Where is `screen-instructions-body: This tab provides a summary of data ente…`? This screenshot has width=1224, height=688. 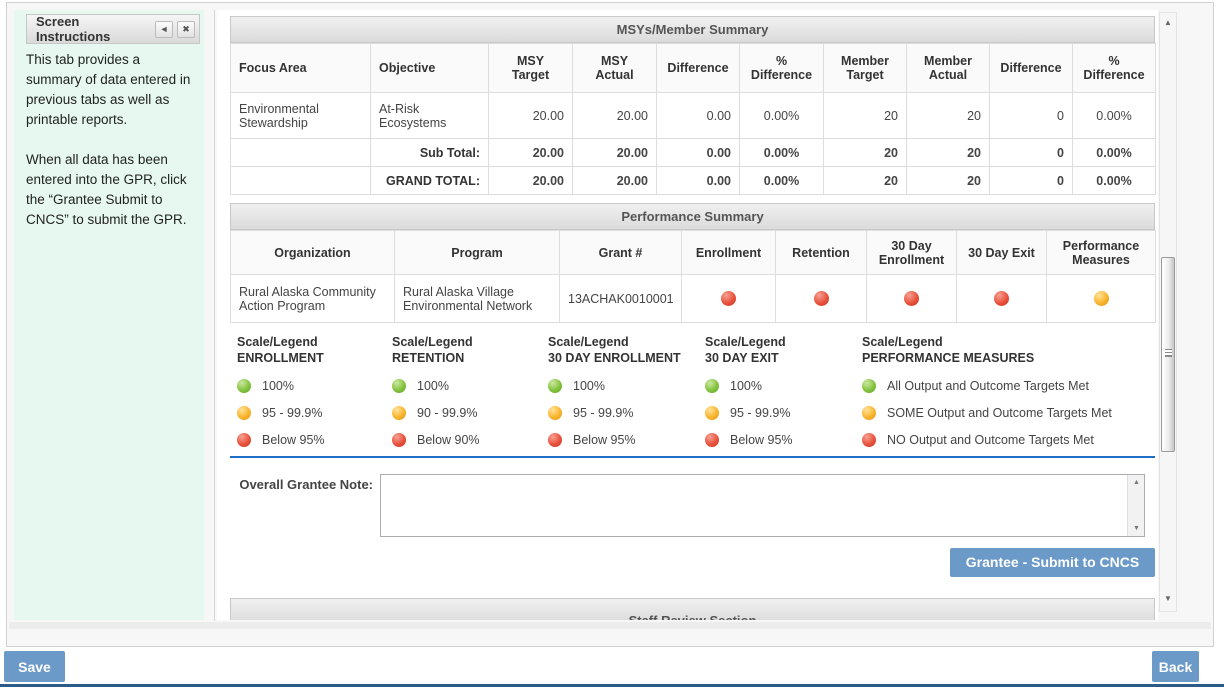 screen-instructions-body: This tab provides a summary of data ente… is located at coordinates (110, 150).